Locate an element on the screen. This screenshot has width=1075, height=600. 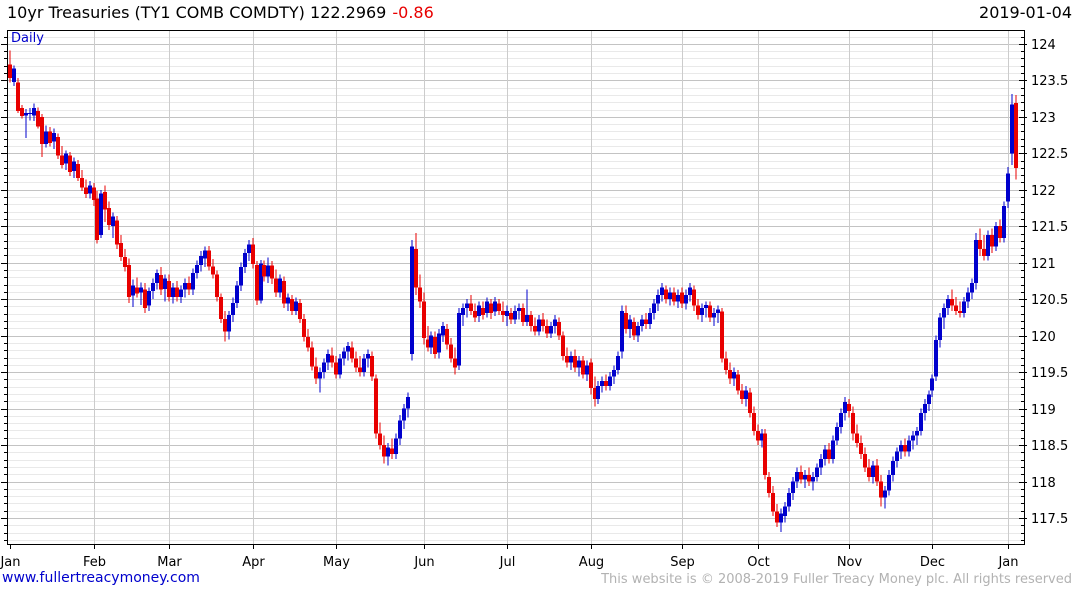
x-axis-label: Sep is located at coordinates (682, 562).